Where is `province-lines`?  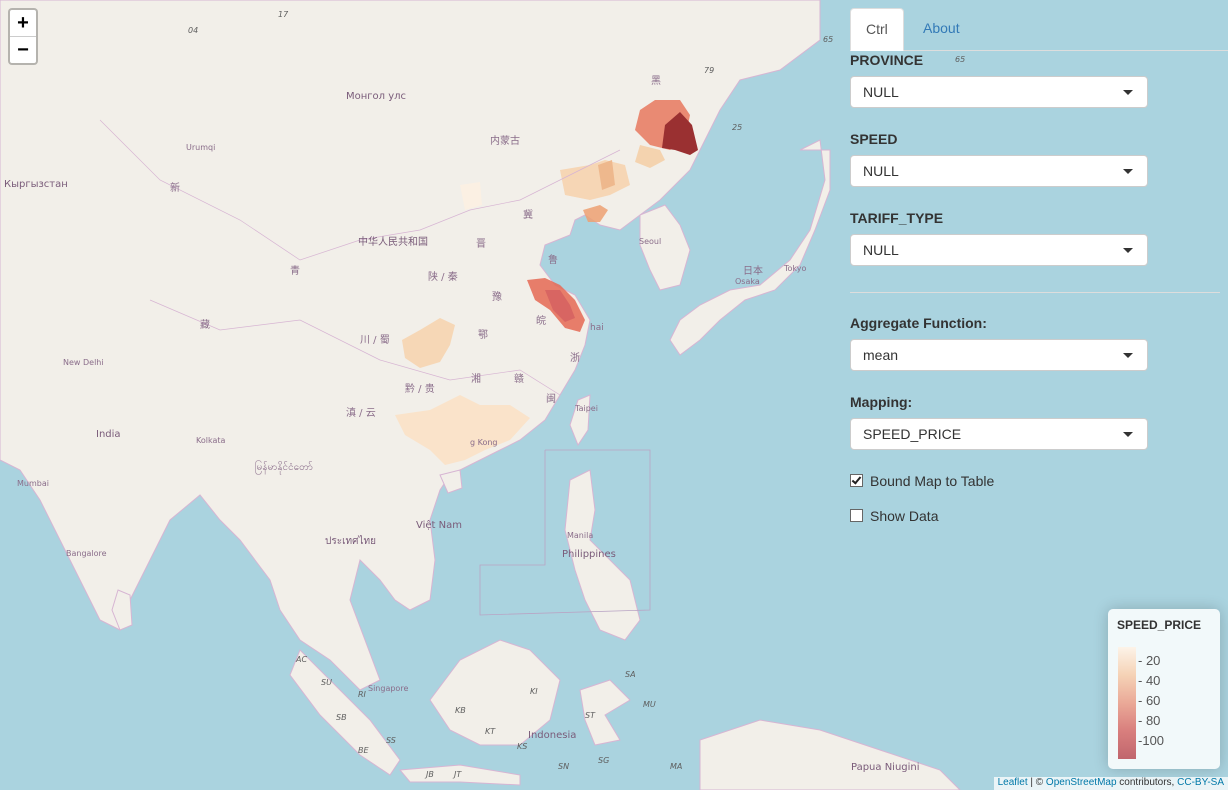 province-lines is located at coordinates (360, 190).